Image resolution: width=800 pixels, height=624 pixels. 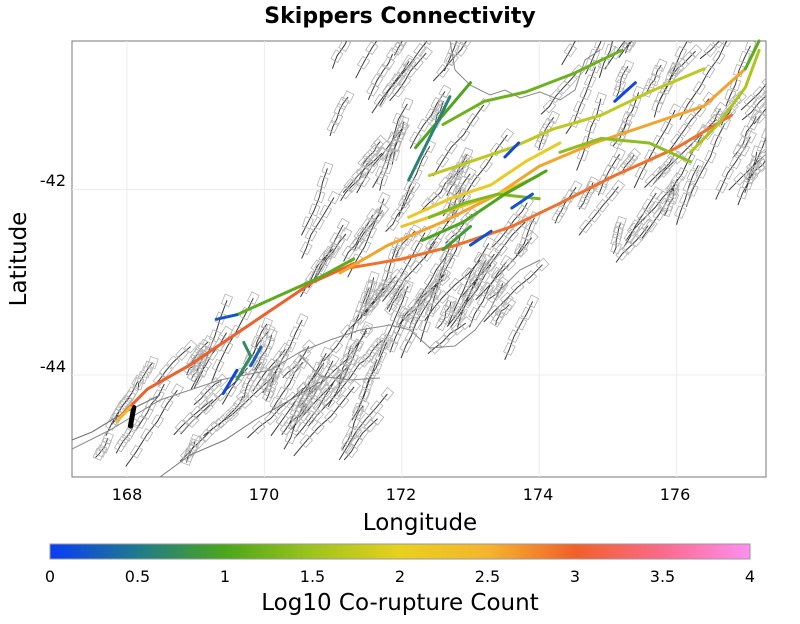 What do you see at coordinates (484, 205) in the screenshot?
I see `fault-waimea-fault` at bounding box center [484, 205].